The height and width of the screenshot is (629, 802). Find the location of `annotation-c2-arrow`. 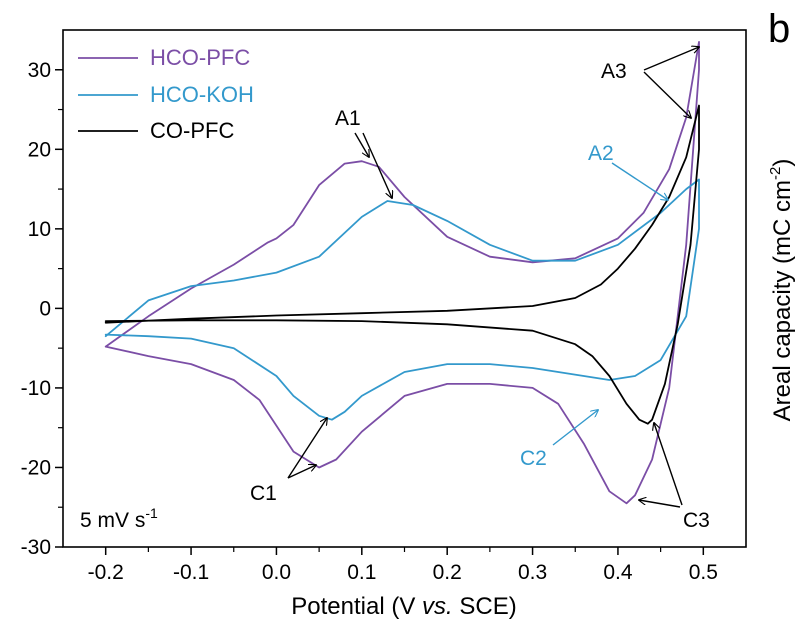

annotation-c2-arrow is located at coordinates (575, 428).